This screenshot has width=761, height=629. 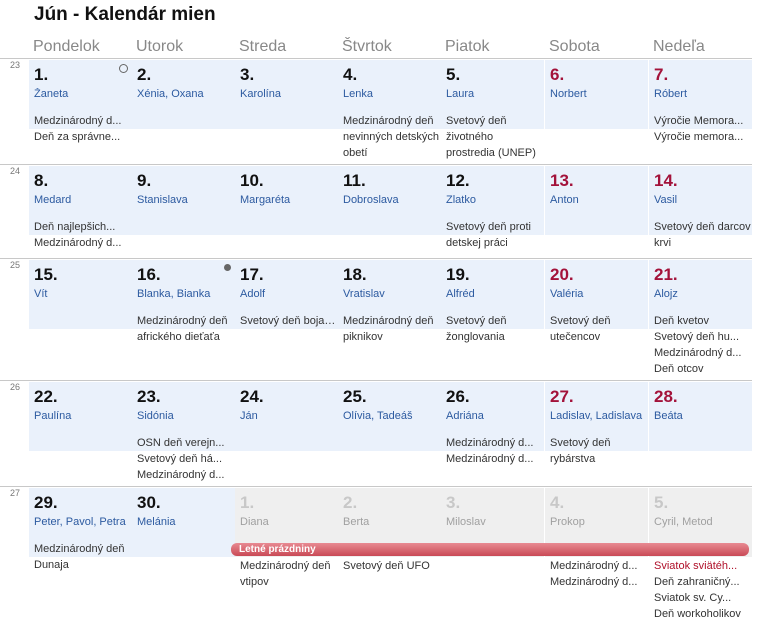 I want to click on day-header: 20. Valéria, so click(x=596, y=294).